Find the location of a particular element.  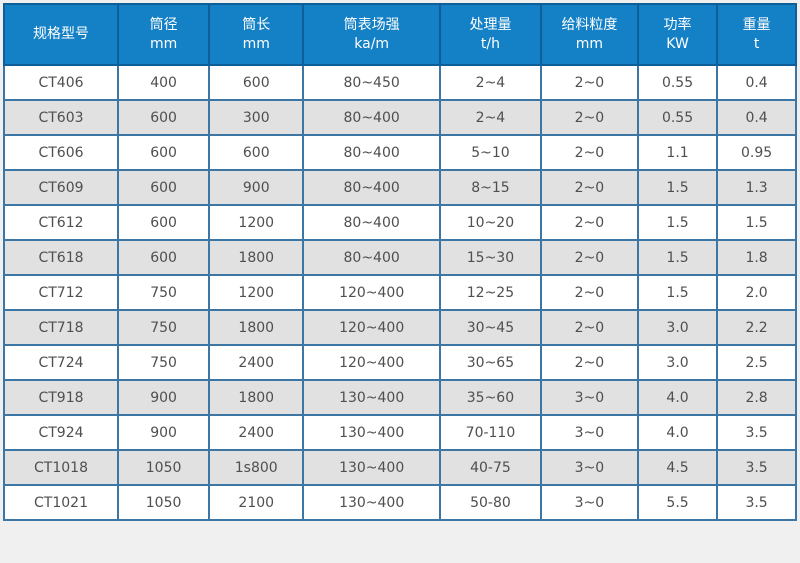

col-header-capacity: 处理量 t/h is located at coordinates (490, 34).